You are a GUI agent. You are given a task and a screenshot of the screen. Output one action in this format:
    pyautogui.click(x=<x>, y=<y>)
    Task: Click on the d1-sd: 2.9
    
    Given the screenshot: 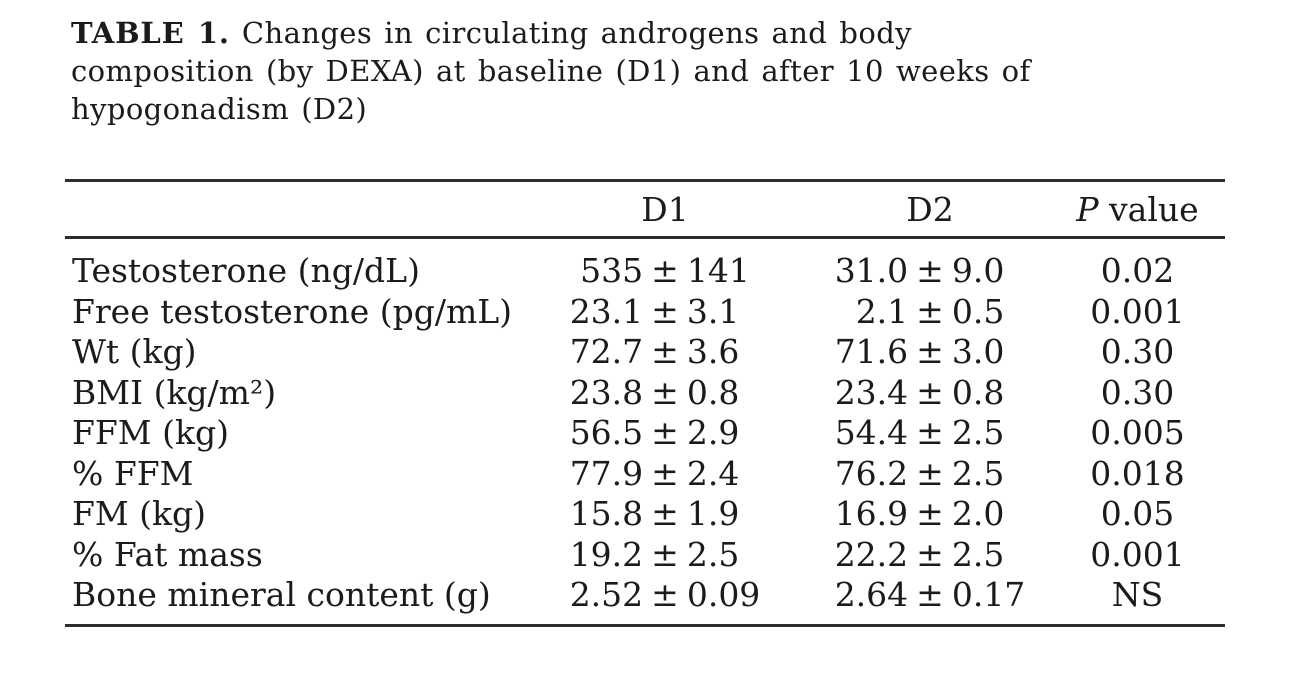 What is the action you would take?
    pyautogui.click(x=713, y=432)
    